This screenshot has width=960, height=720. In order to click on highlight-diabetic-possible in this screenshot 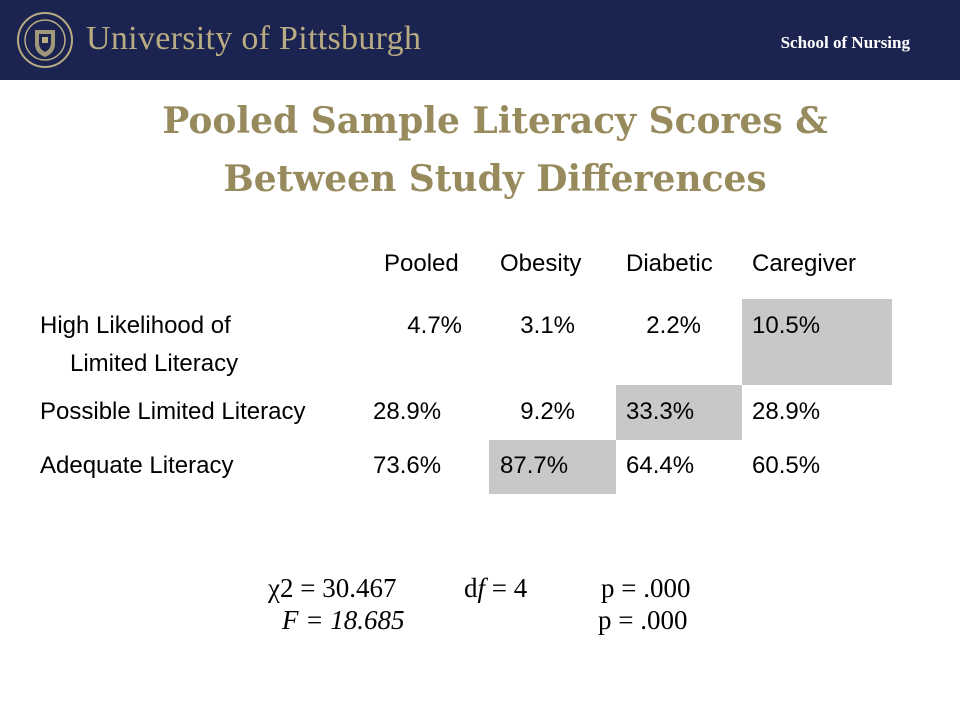, I will do `click(679, 412)`.